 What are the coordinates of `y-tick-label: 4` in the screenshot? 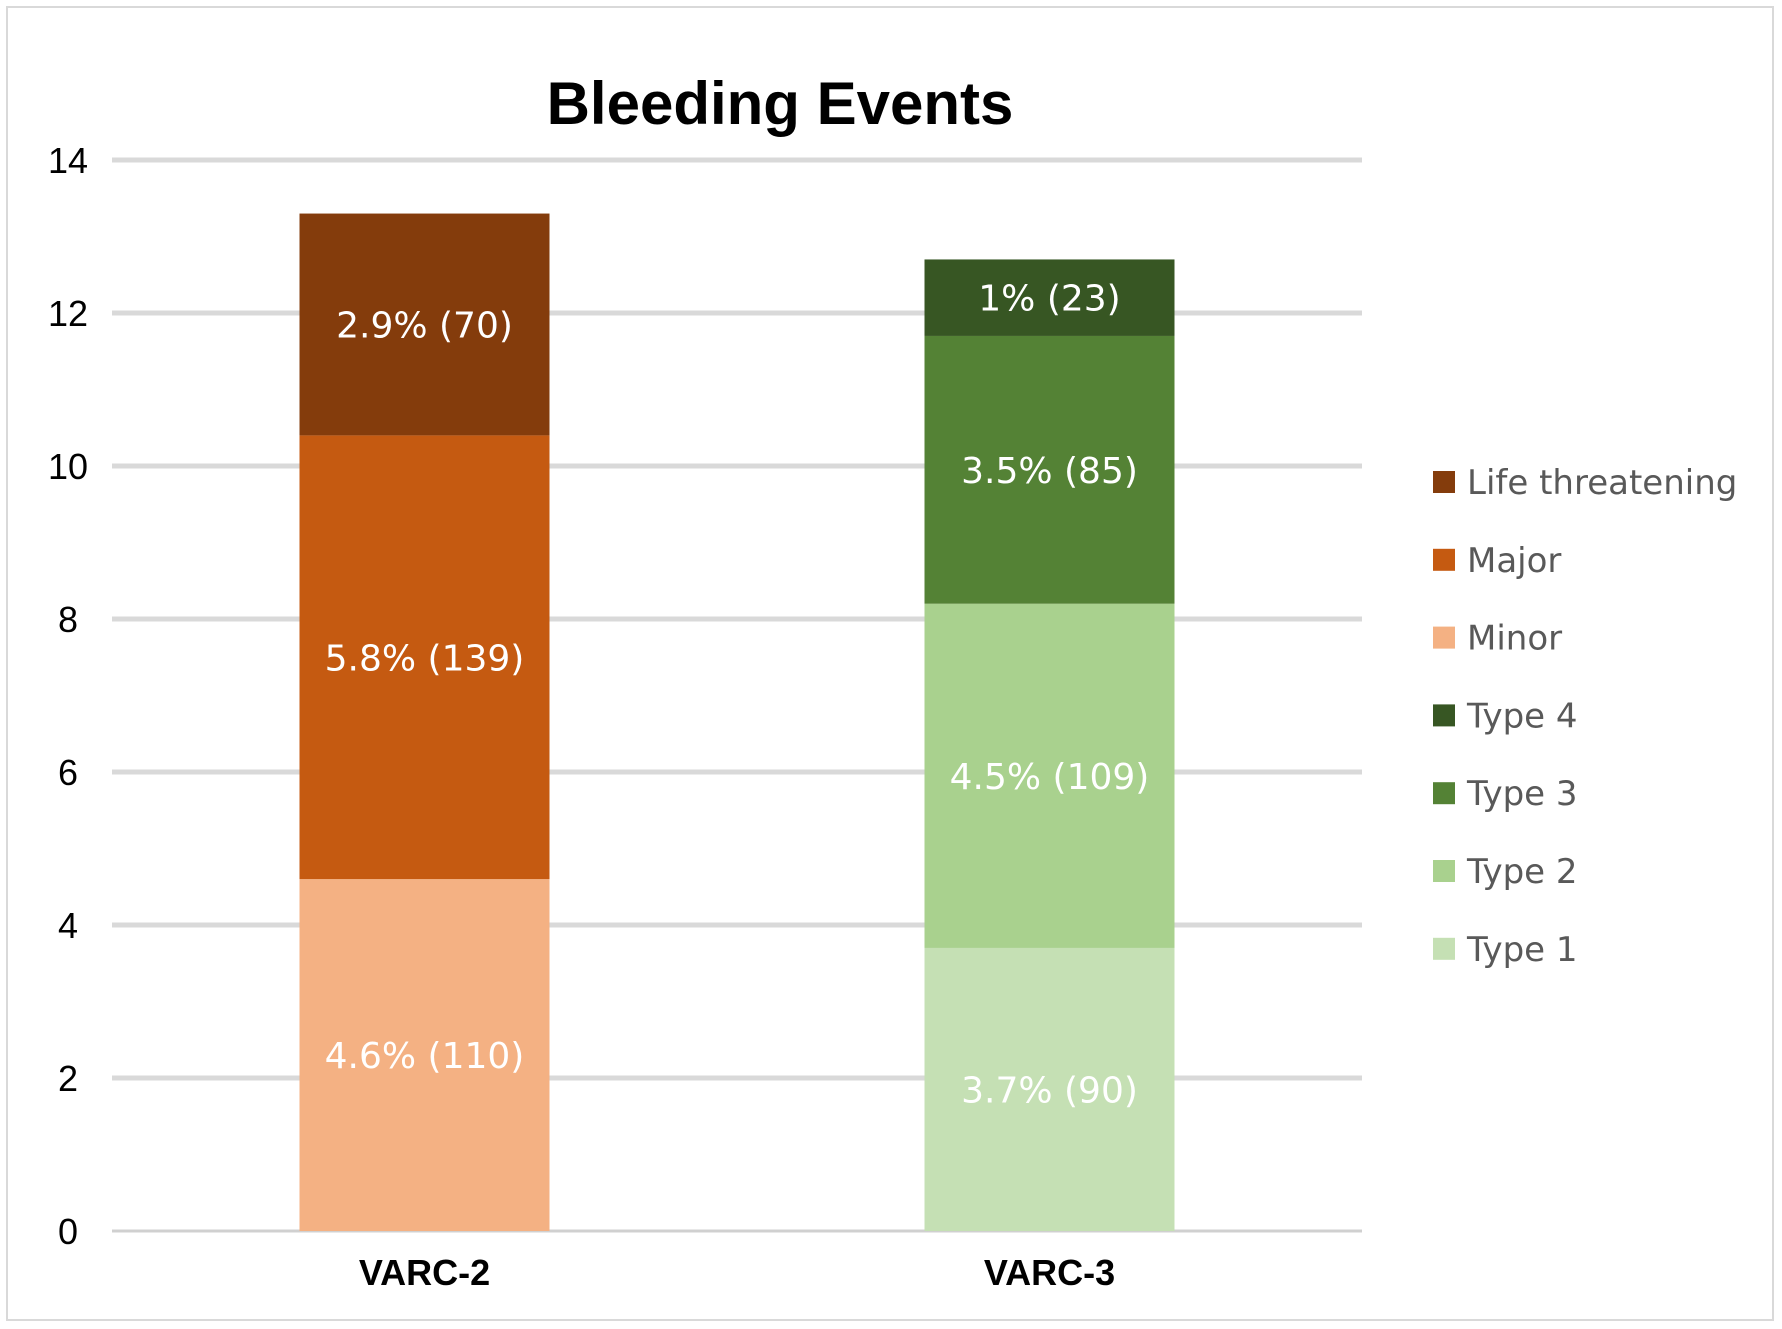 It's located at (68, 925).